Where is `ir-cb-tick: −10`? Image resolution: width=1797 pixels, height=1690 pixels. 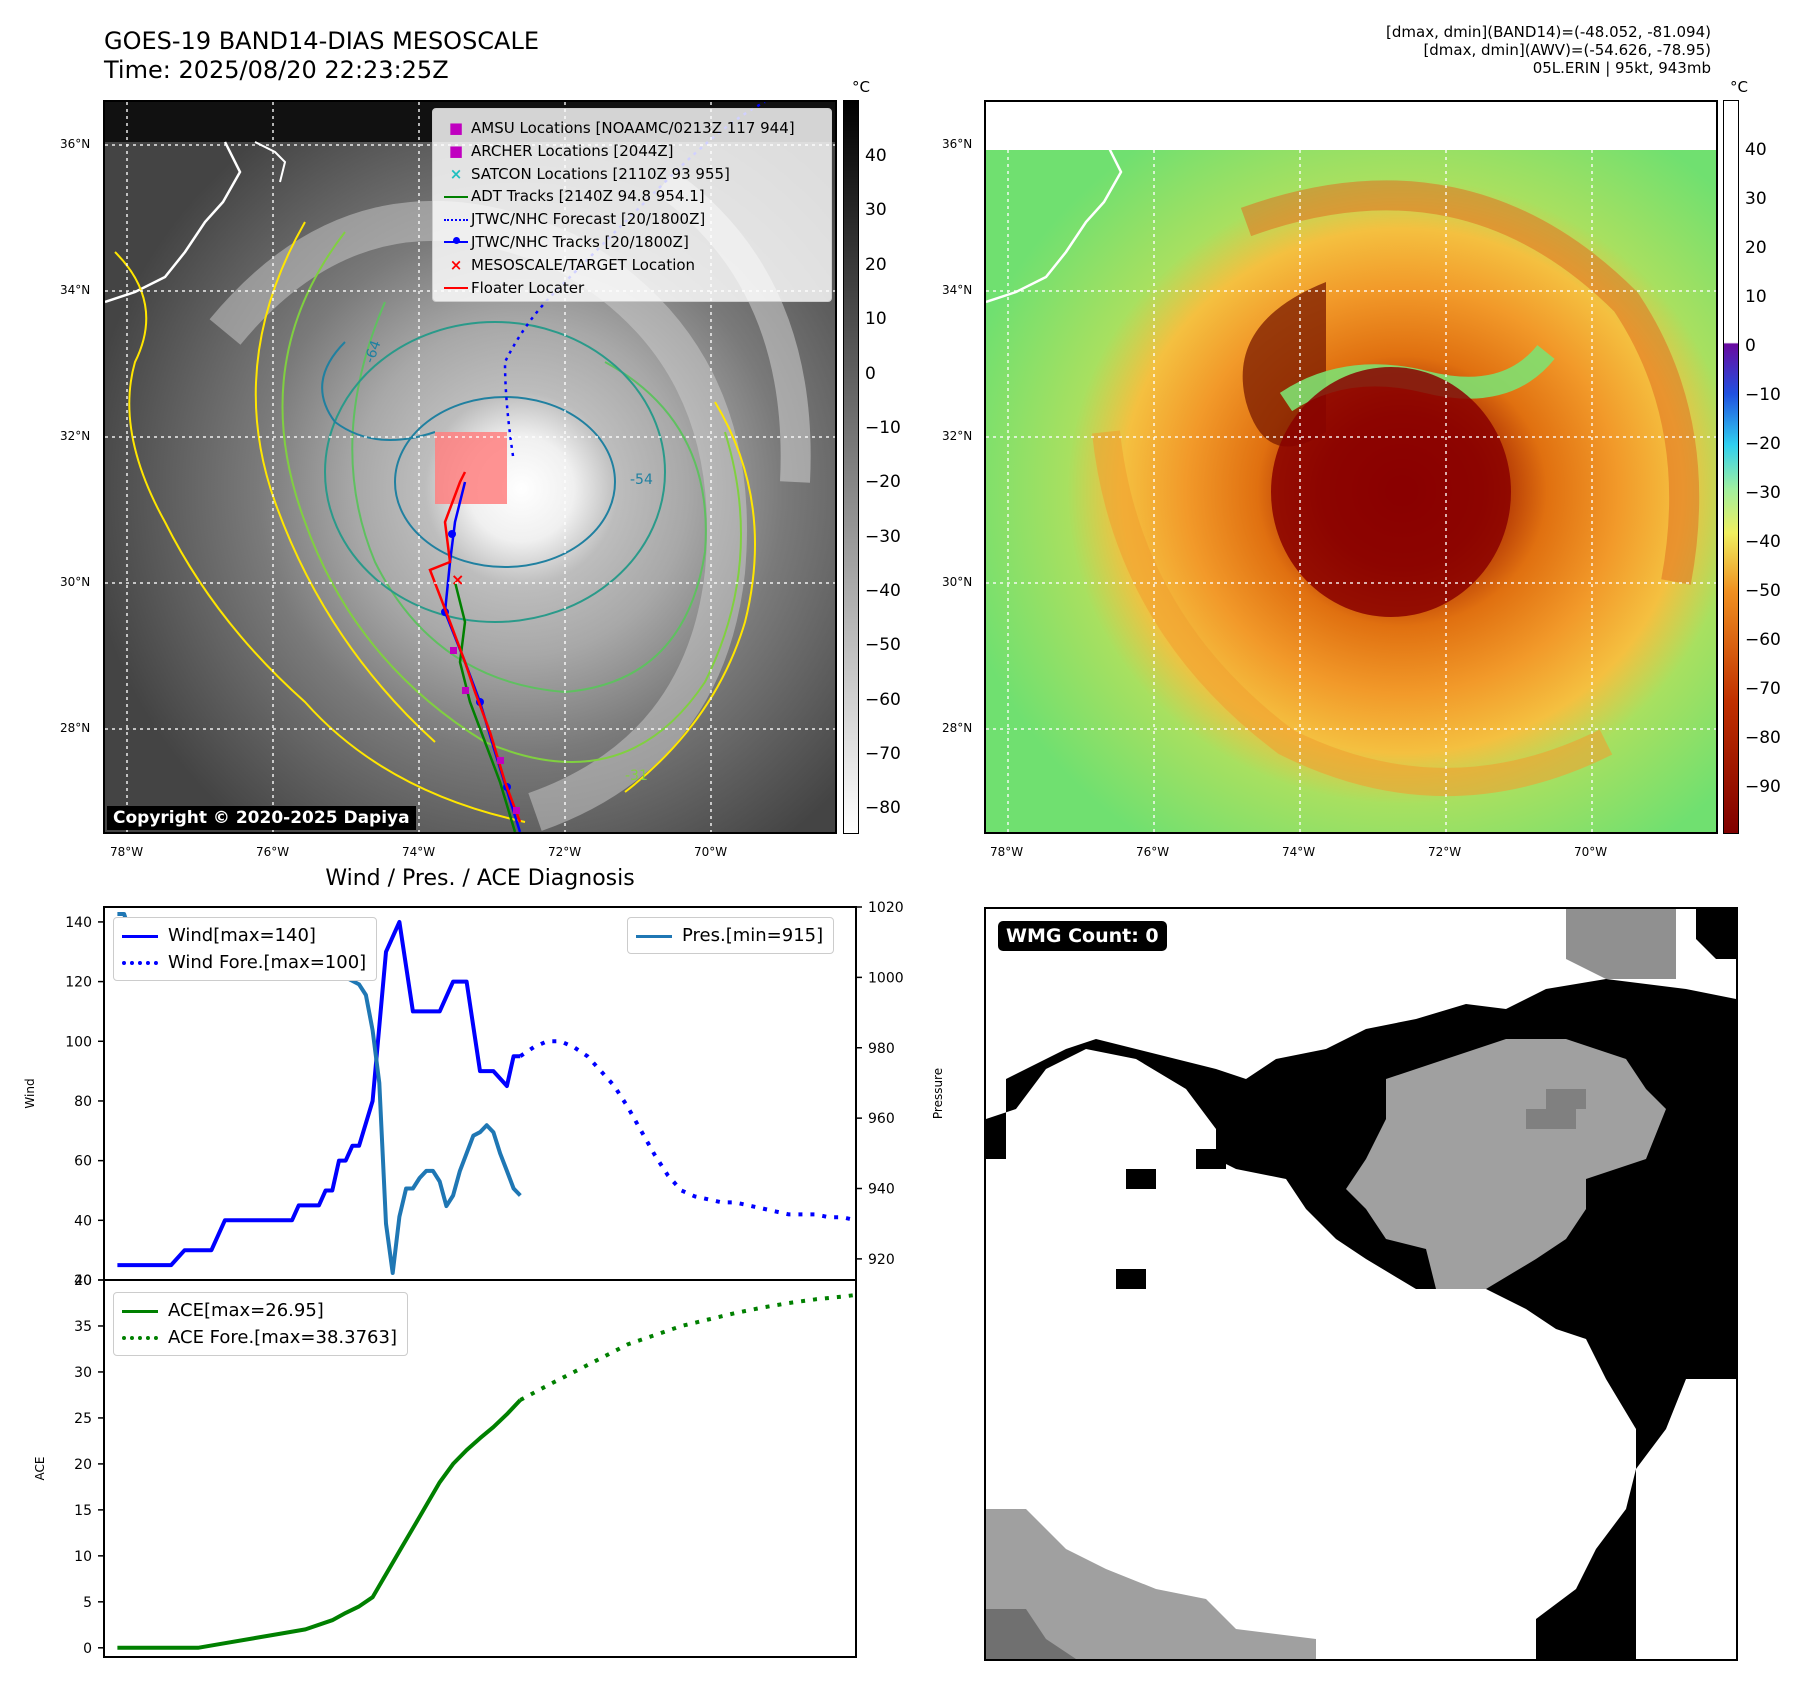 ir-cb-tick: −10 is located at coordinates (883, 428).